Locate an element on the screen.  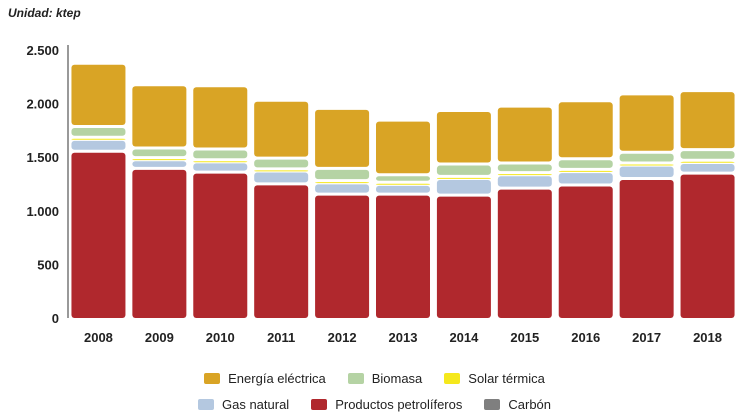
y-tick-label: 2.000 is located at coordinates (42, 104).